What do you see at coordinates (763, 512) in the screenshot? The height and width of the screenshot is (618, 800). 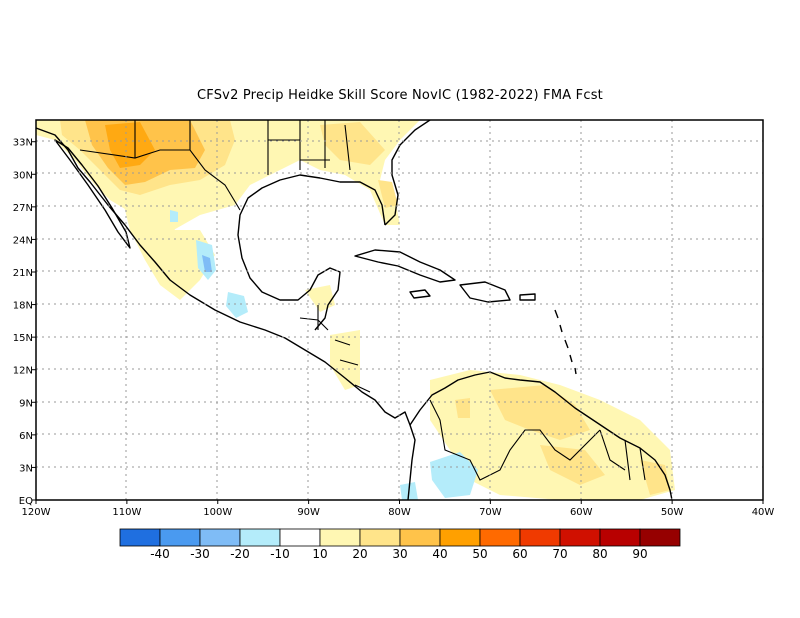 I see `x-tick-label: 40W` at bounding box center [763, 512].